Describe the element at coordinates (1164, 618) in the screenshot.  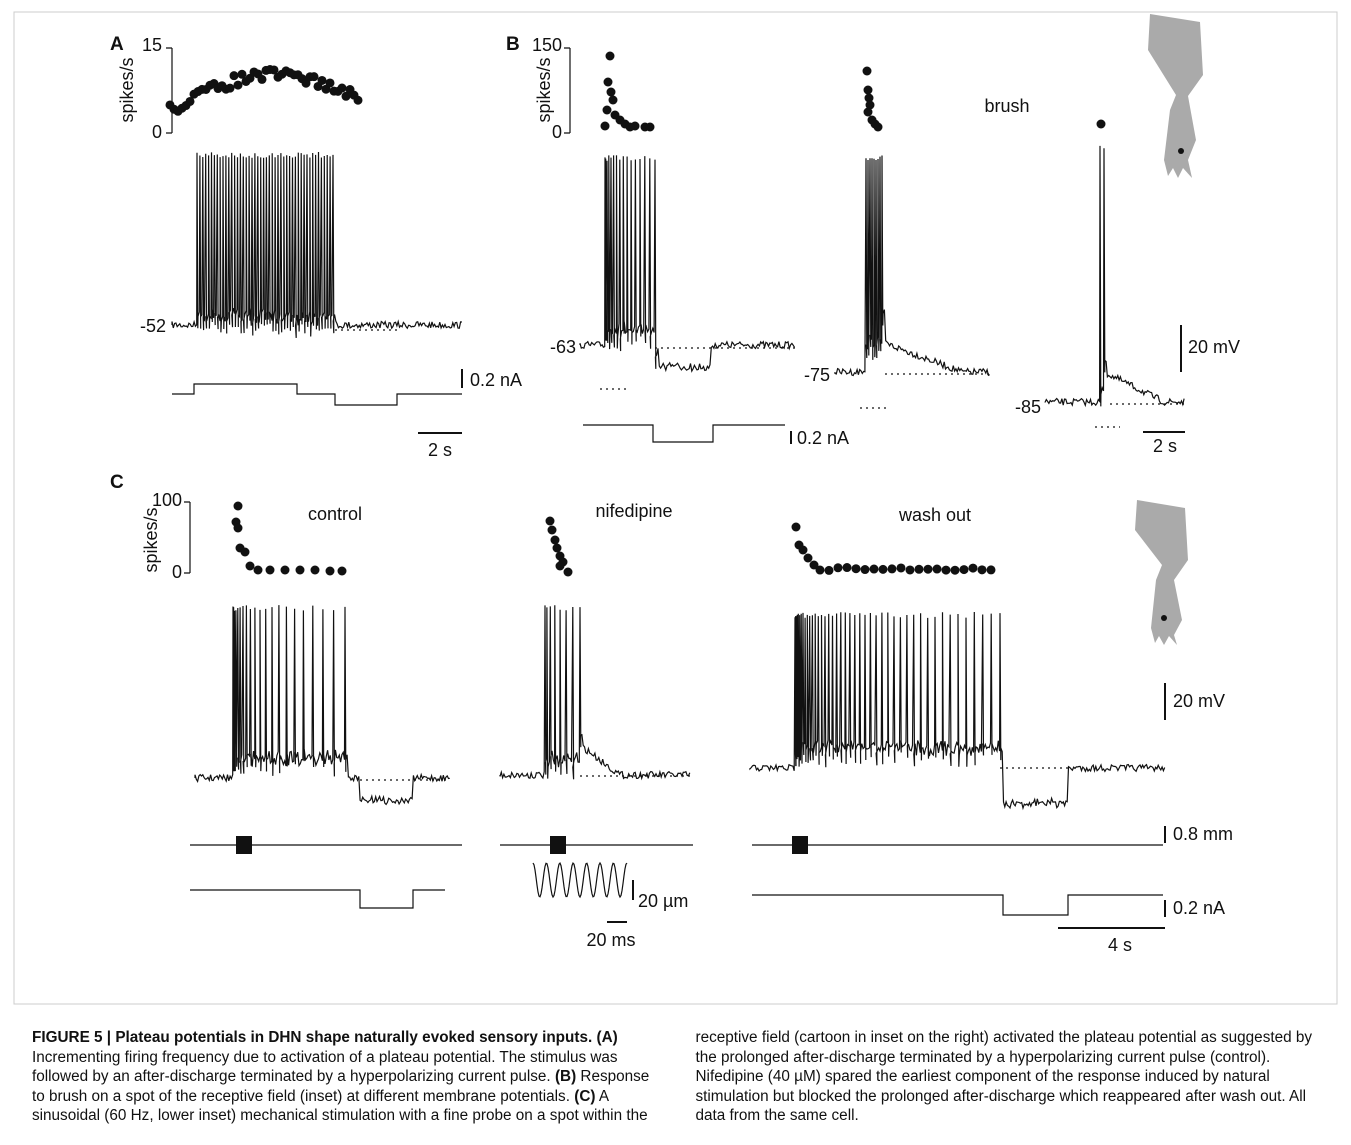
I see `stimulus-spot` at that location.